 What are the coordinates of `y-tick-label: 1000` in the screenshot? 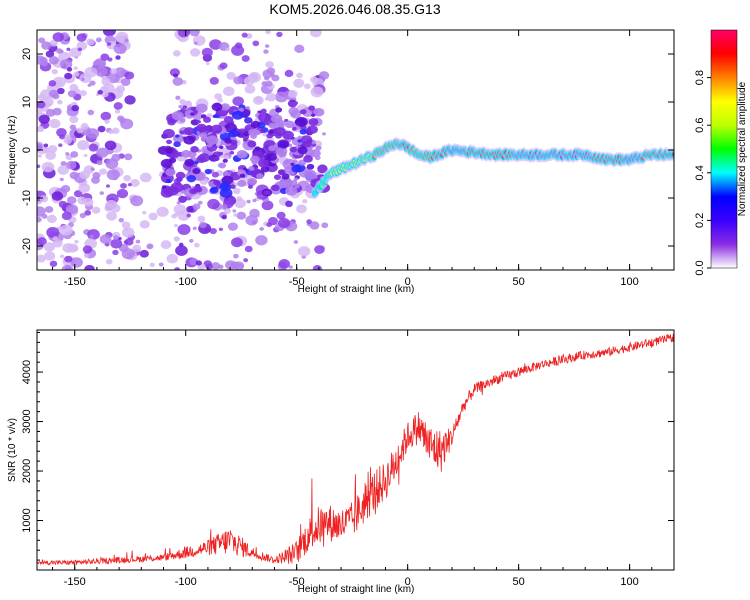 It's located at (27, 520).